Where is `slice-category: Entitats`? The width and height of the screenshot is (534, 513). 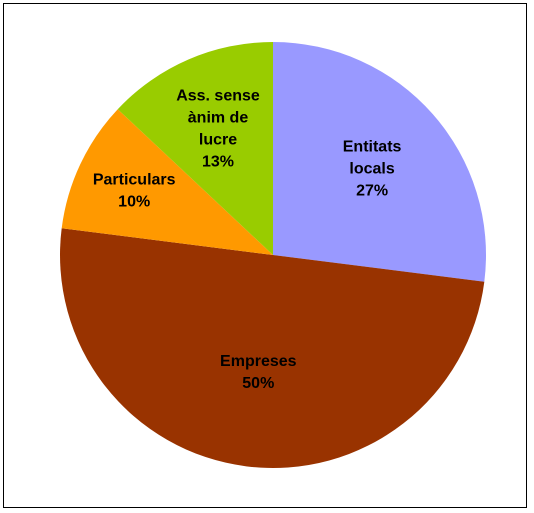 slice-category: Entitats is located at coordinates (372, 146).